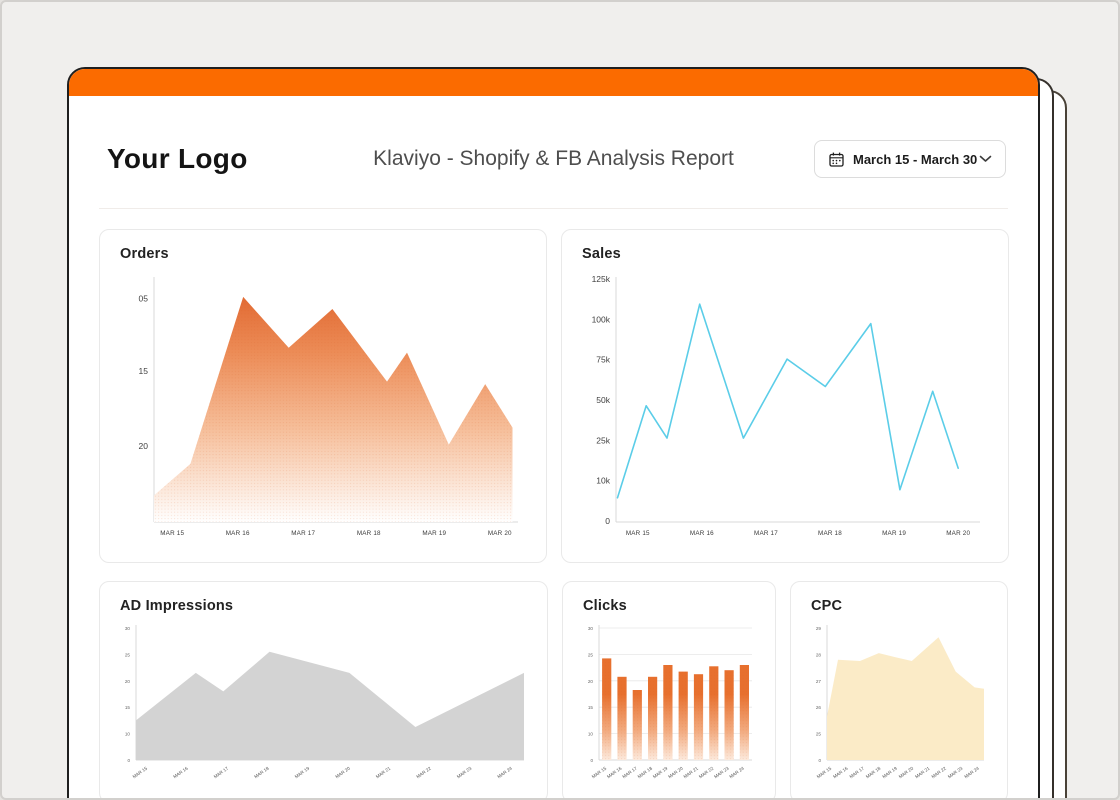 The width and height of the screenshot is (1120, 800). Describe the element at coordinates (177, 158) in the screenshot. I see `logo-text: Your Logo` at that location.